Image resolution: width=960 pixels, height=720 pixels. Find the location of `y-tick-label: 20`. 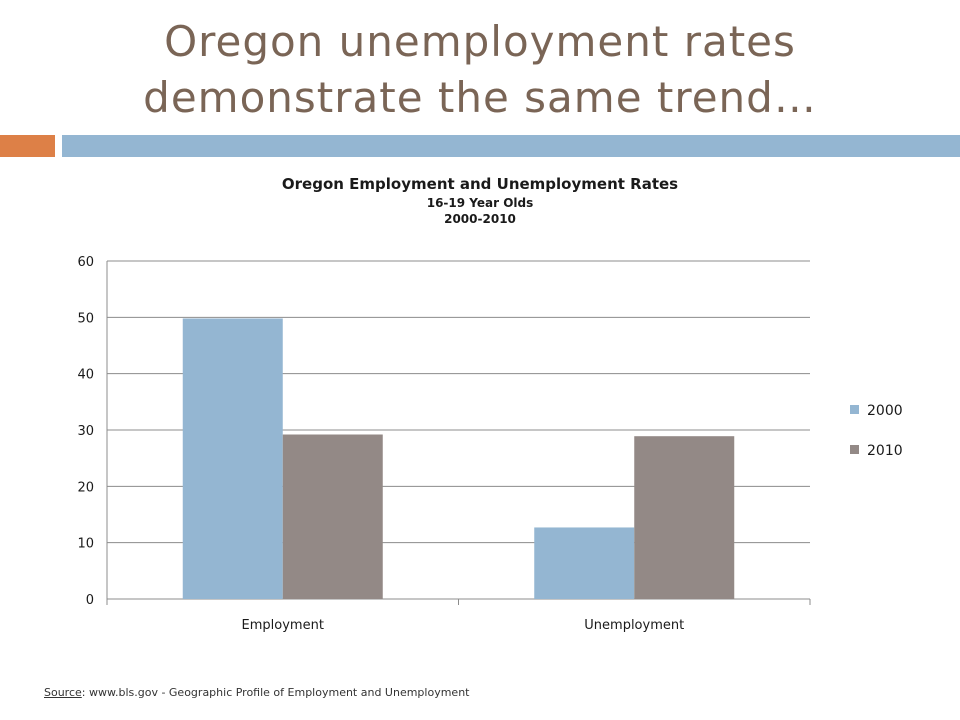

y-tick-label: 20 is located at coordinates (85, 487).